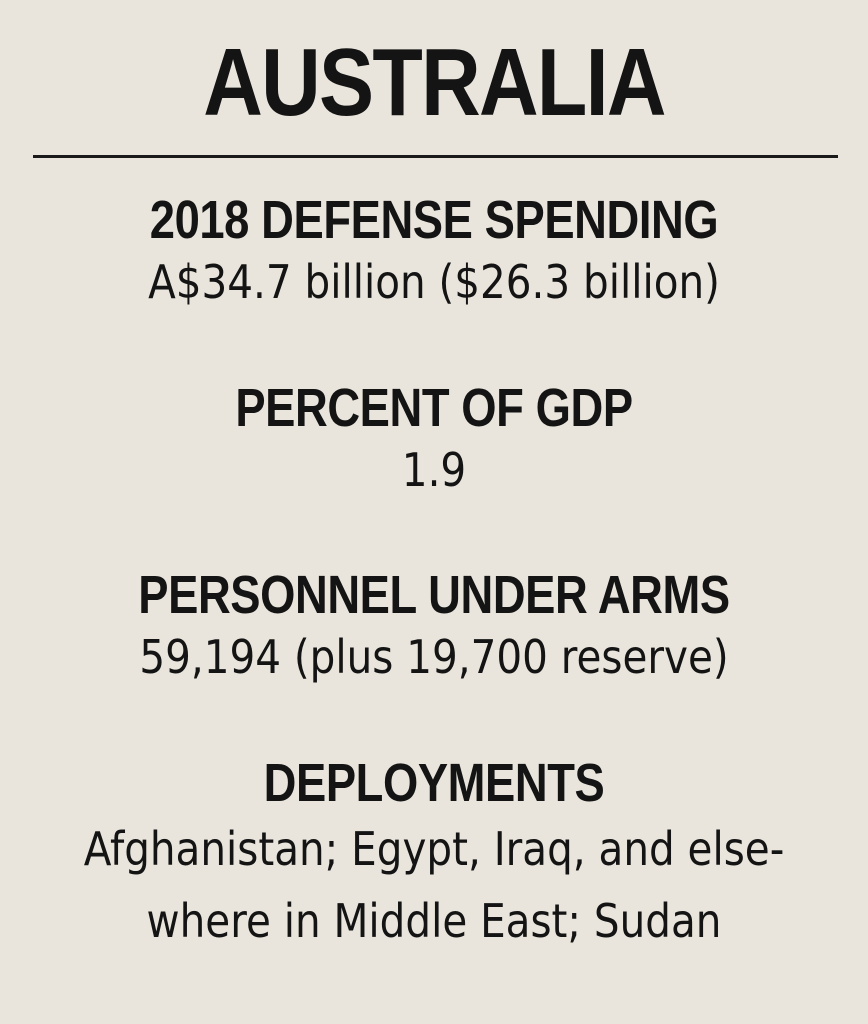 This screenshot has height=1024, width=868. Describe the element at coordinates (434, 282) in the screenshot. I see `defense-spending-value: A$34.7 billion ($26.3 billion)` at that location.